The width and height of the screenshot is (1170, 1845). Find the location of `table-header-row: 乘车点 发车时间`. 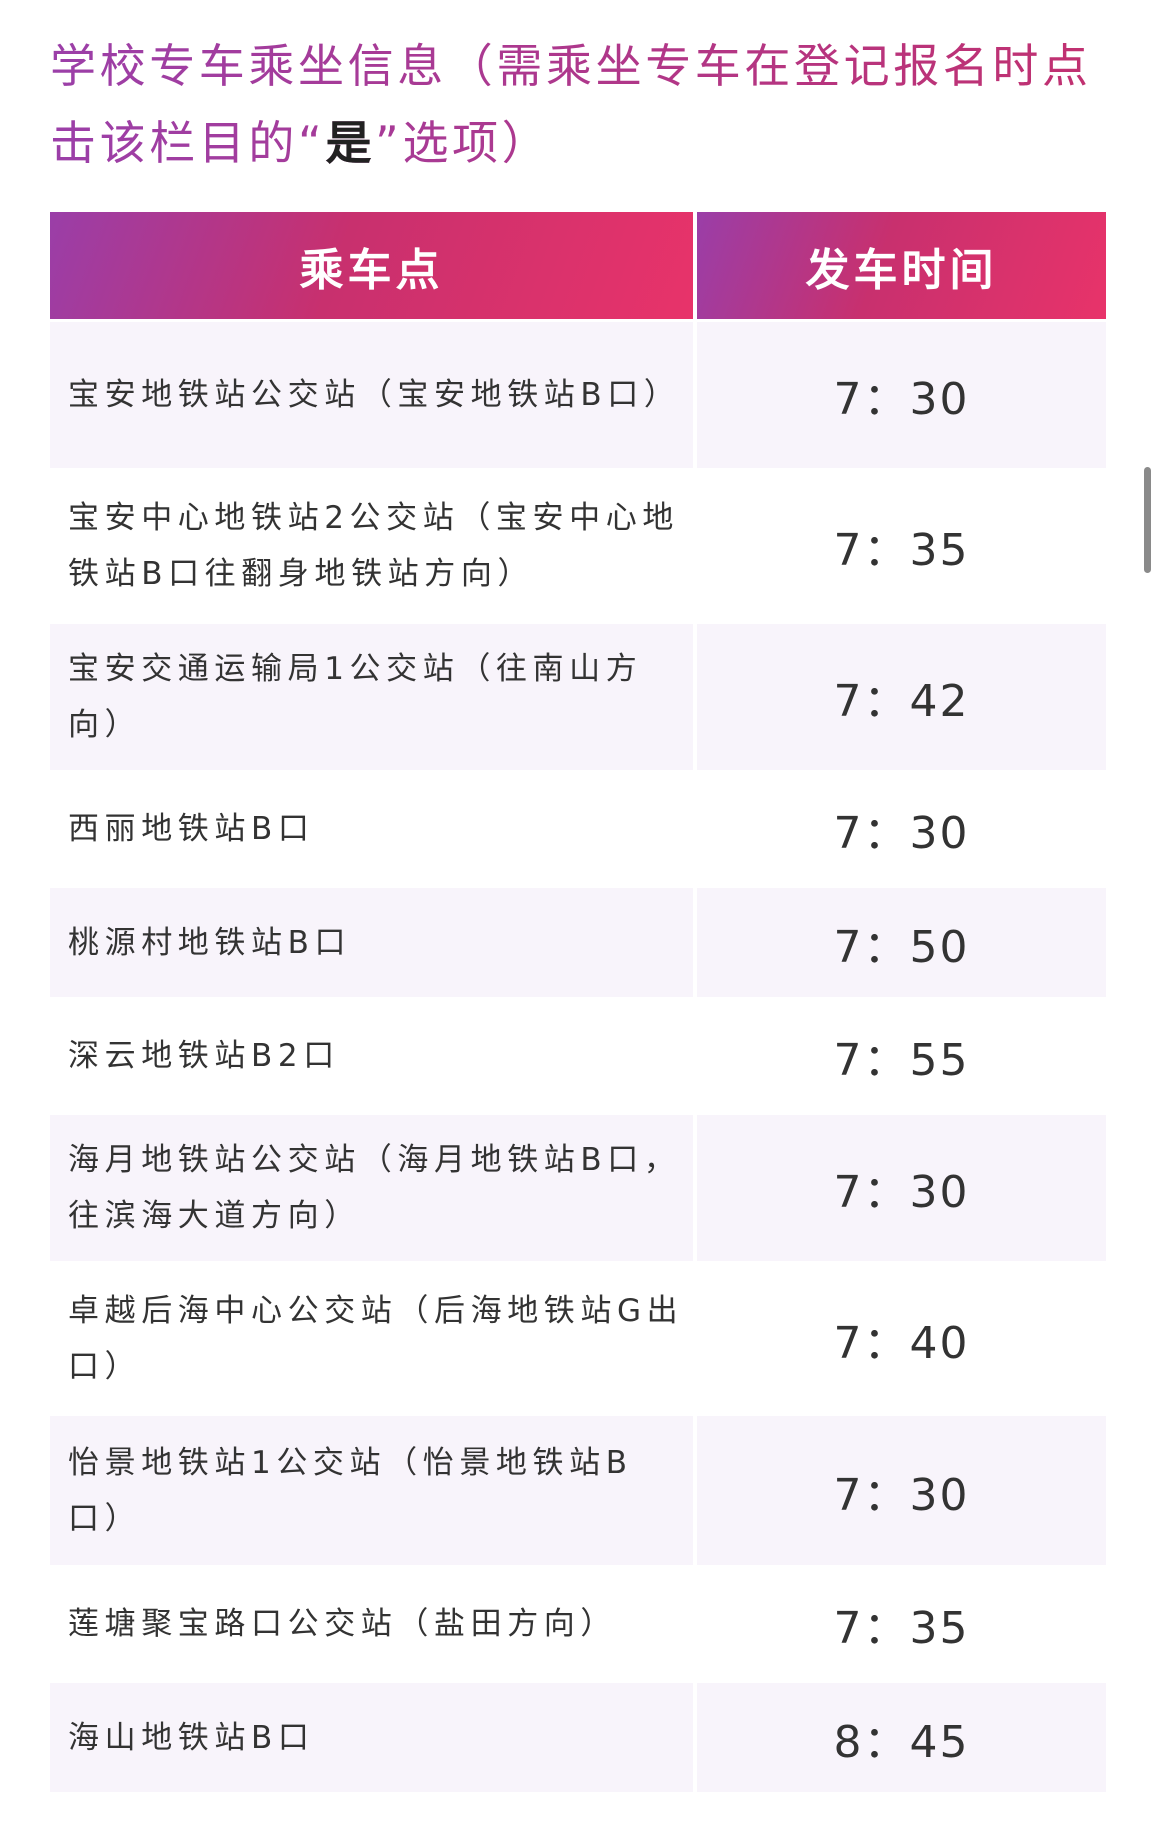

table-header-row: 乘车点 发车时间 is located at coordinates (578, 265).